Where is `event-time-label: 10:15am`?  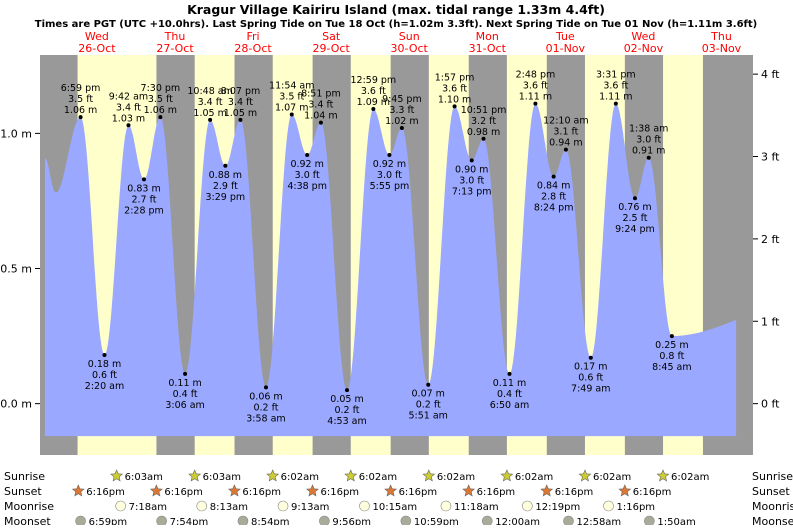 event-time-label: 10:15am is located at coordinates (394, 507).